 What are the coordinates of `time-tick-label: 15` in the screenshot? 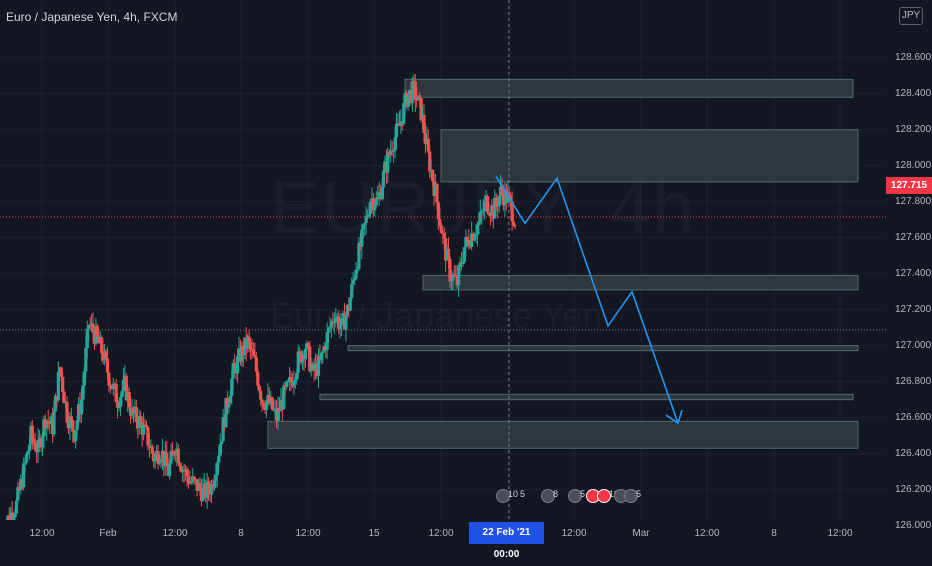 It's located at (374, 533).